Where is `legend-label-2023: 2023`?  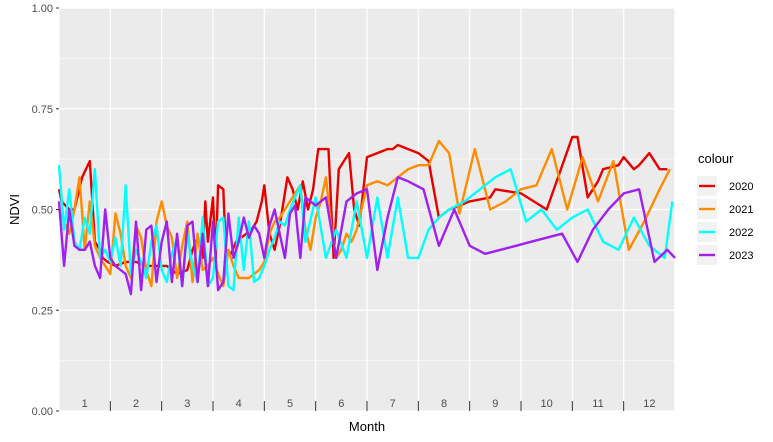 legend-label-2023: 2023 is located at coordinates (741, 256).